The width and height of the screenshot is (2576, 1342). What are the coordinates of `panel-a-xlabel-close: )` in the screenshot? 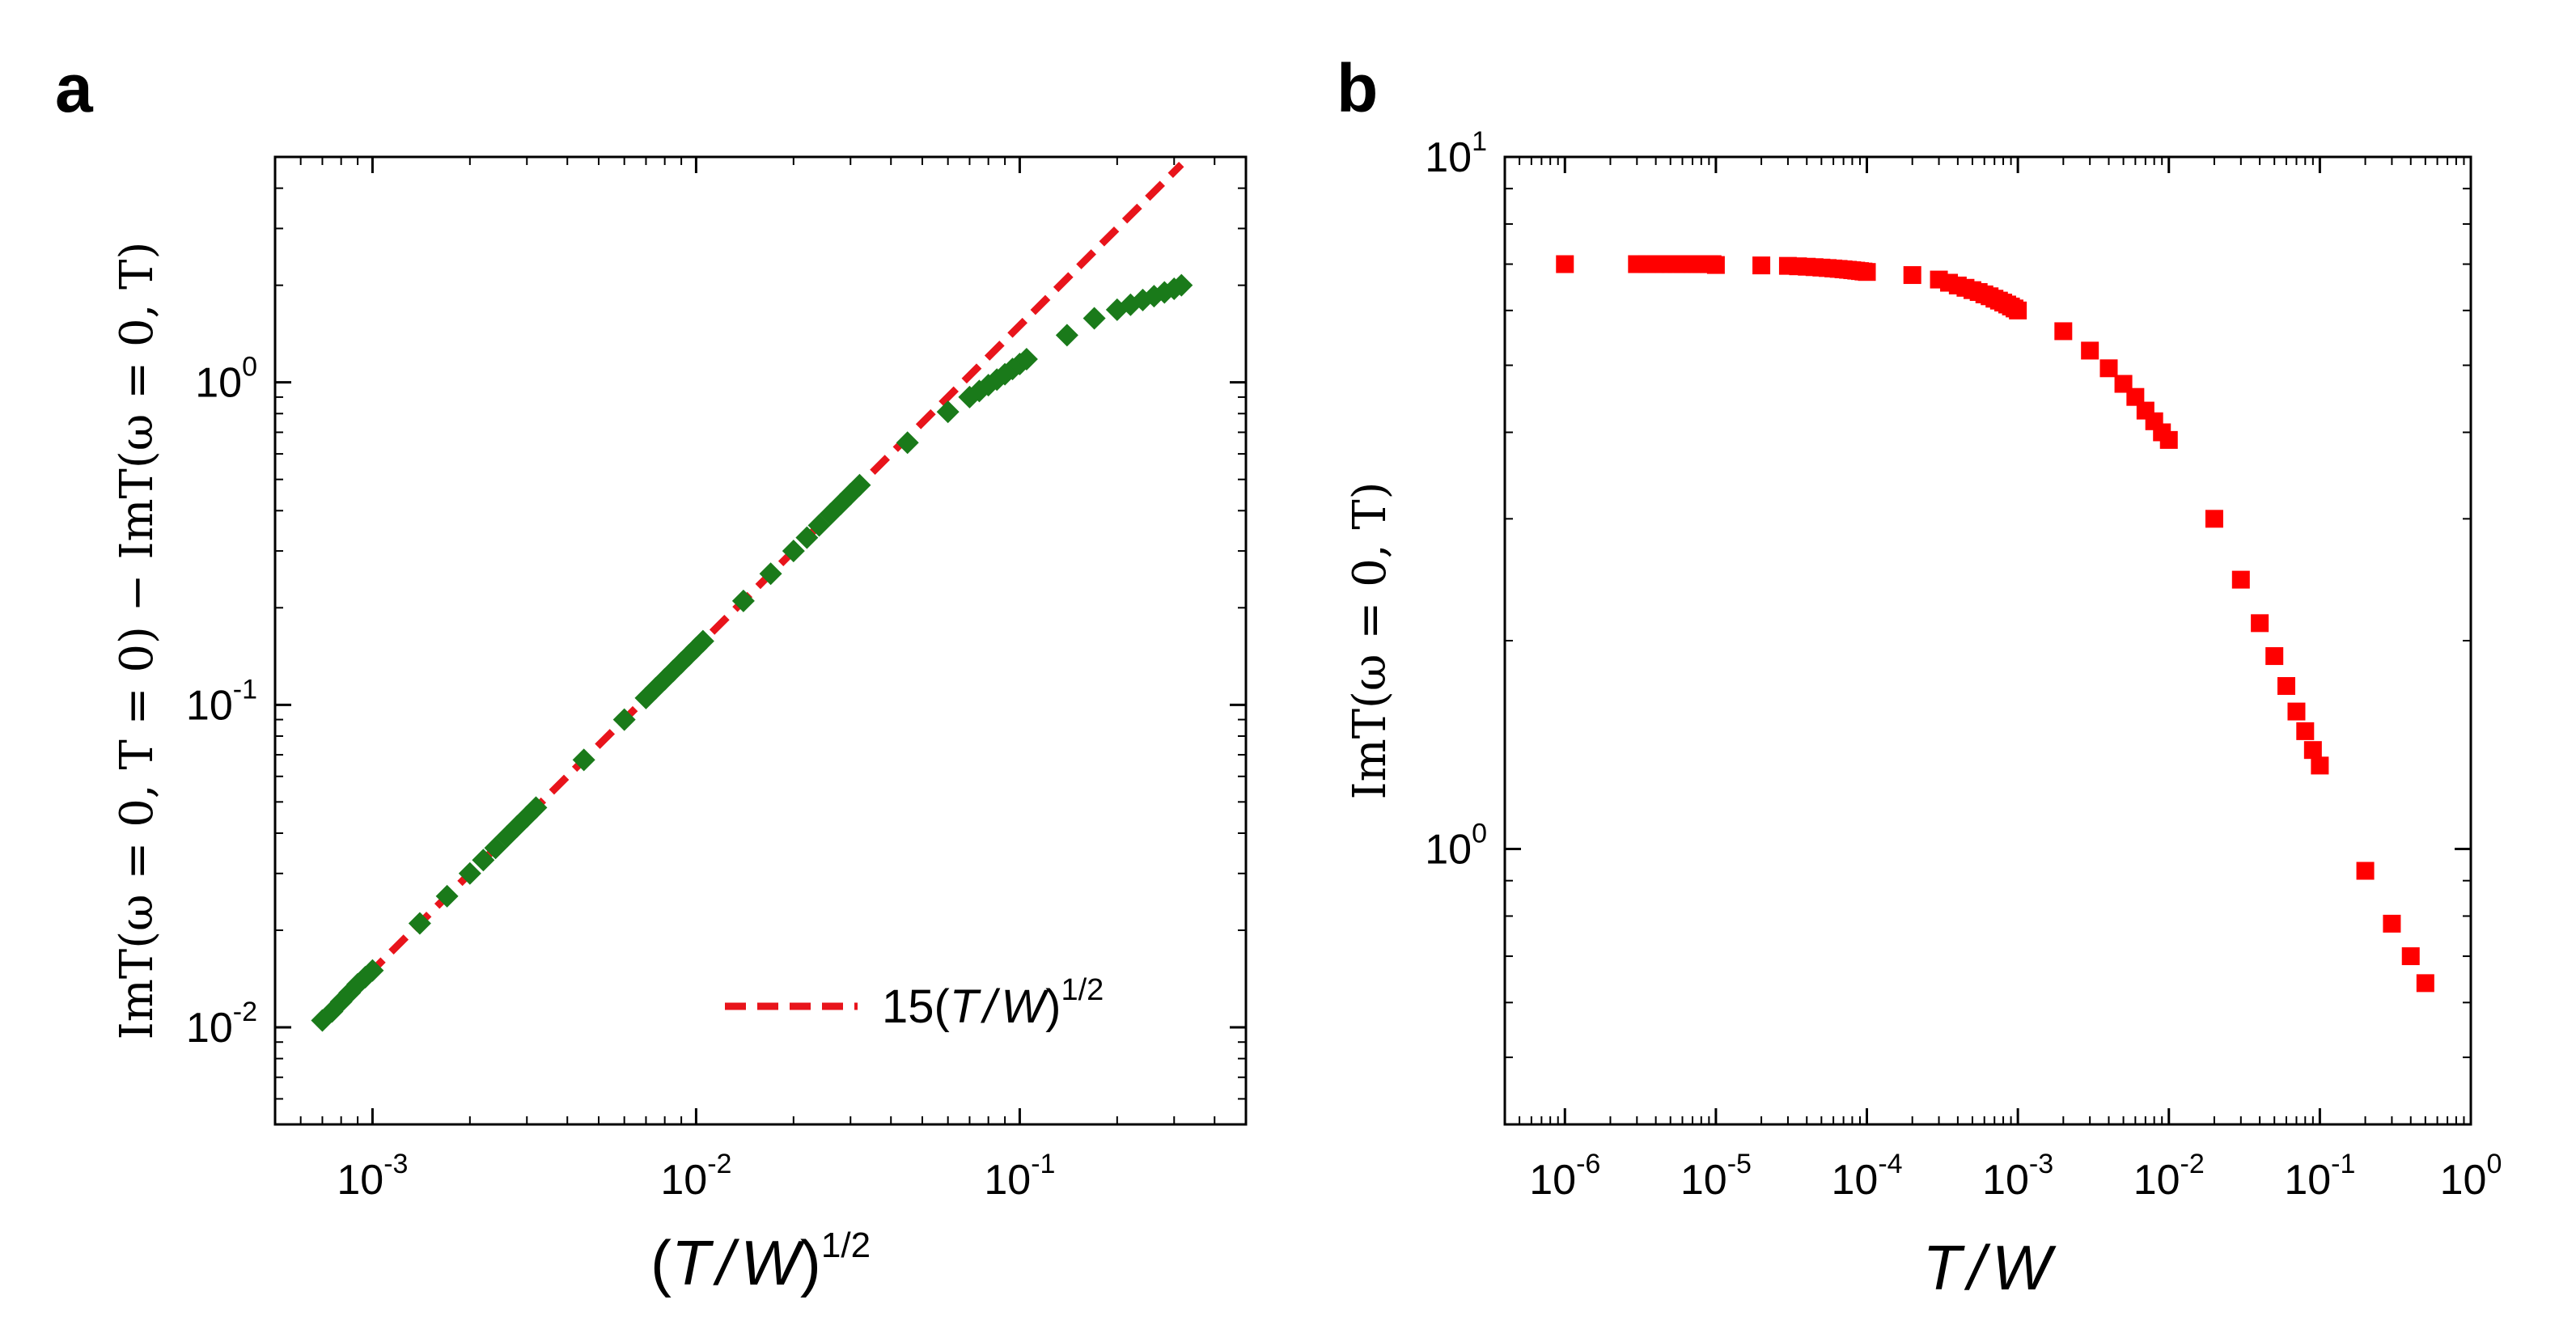 It's located at (810, 1262).